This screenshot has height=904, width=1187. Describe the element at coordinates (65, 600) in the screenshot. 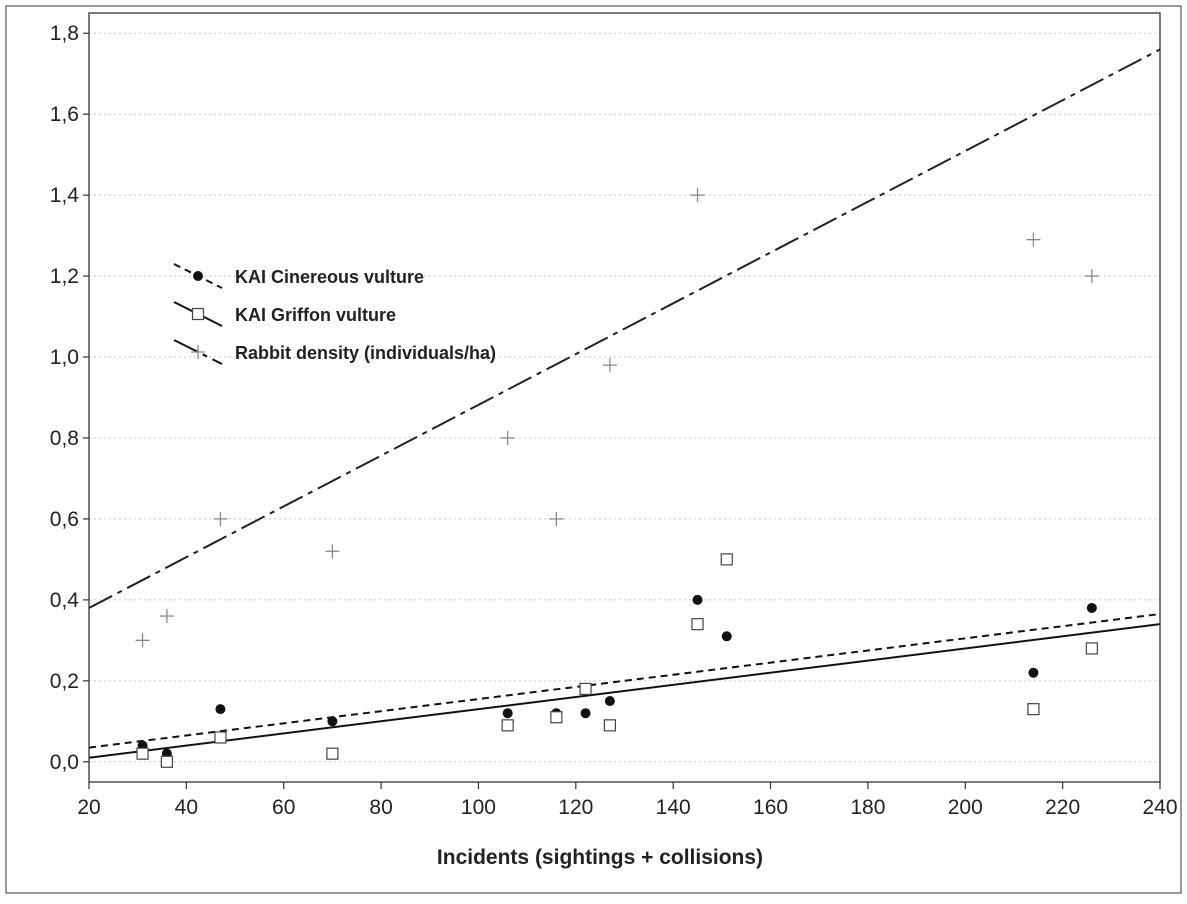

I see `y-tick-label: 0,4` at that location.